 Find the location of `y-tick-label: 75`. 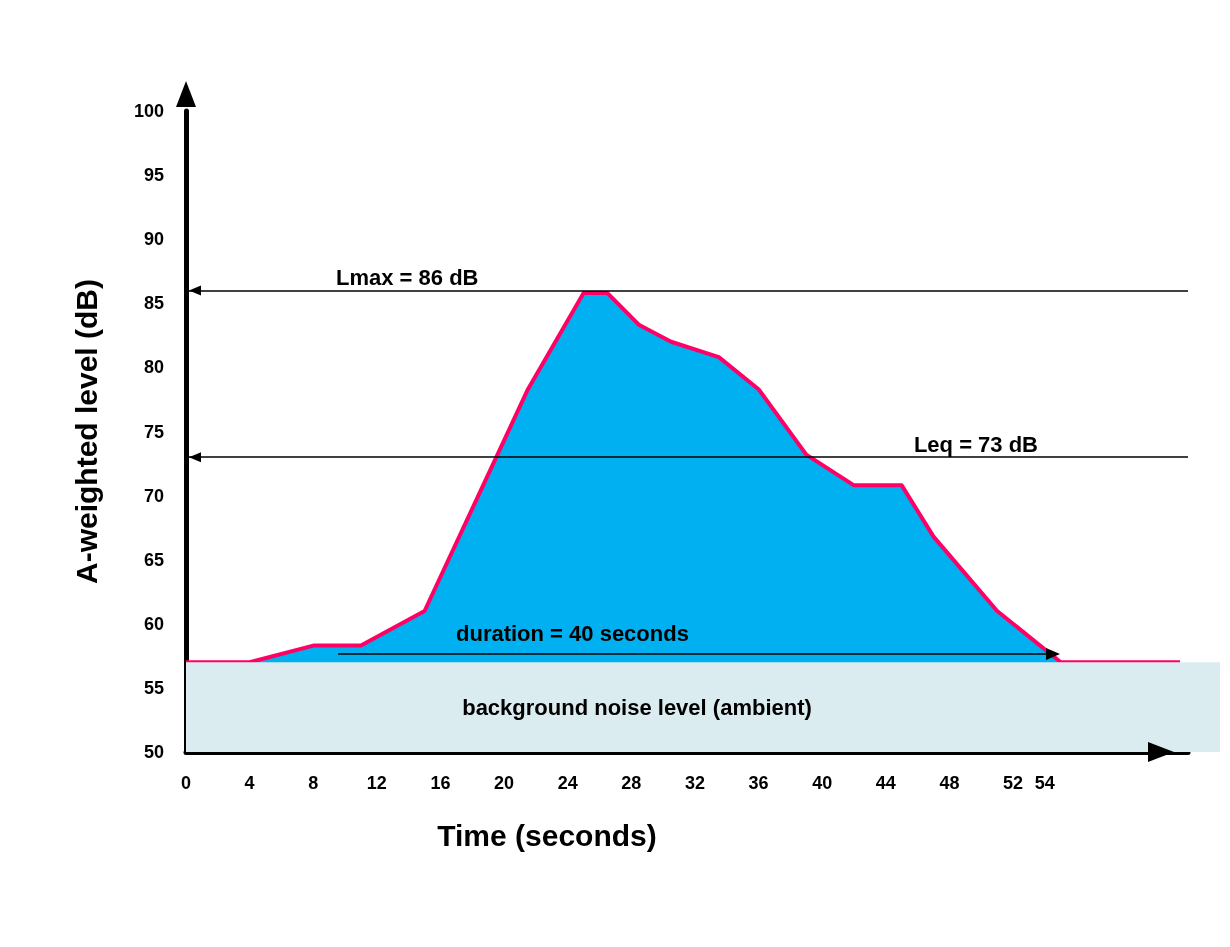

y-tick-label: 75 is located at coordinates (153, 431).